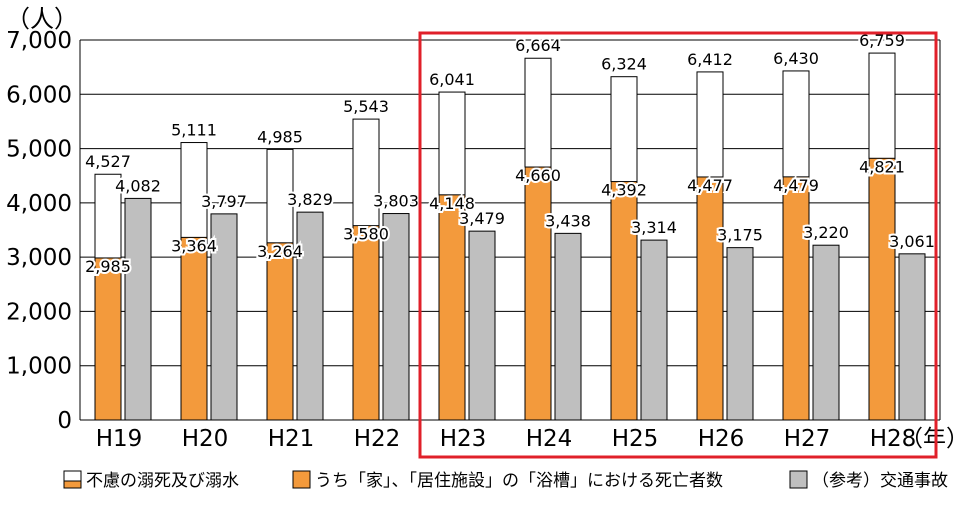 This screenshot has height=509, width=962. I want to click on y-tick-label: 6,000, so click(39, 95).